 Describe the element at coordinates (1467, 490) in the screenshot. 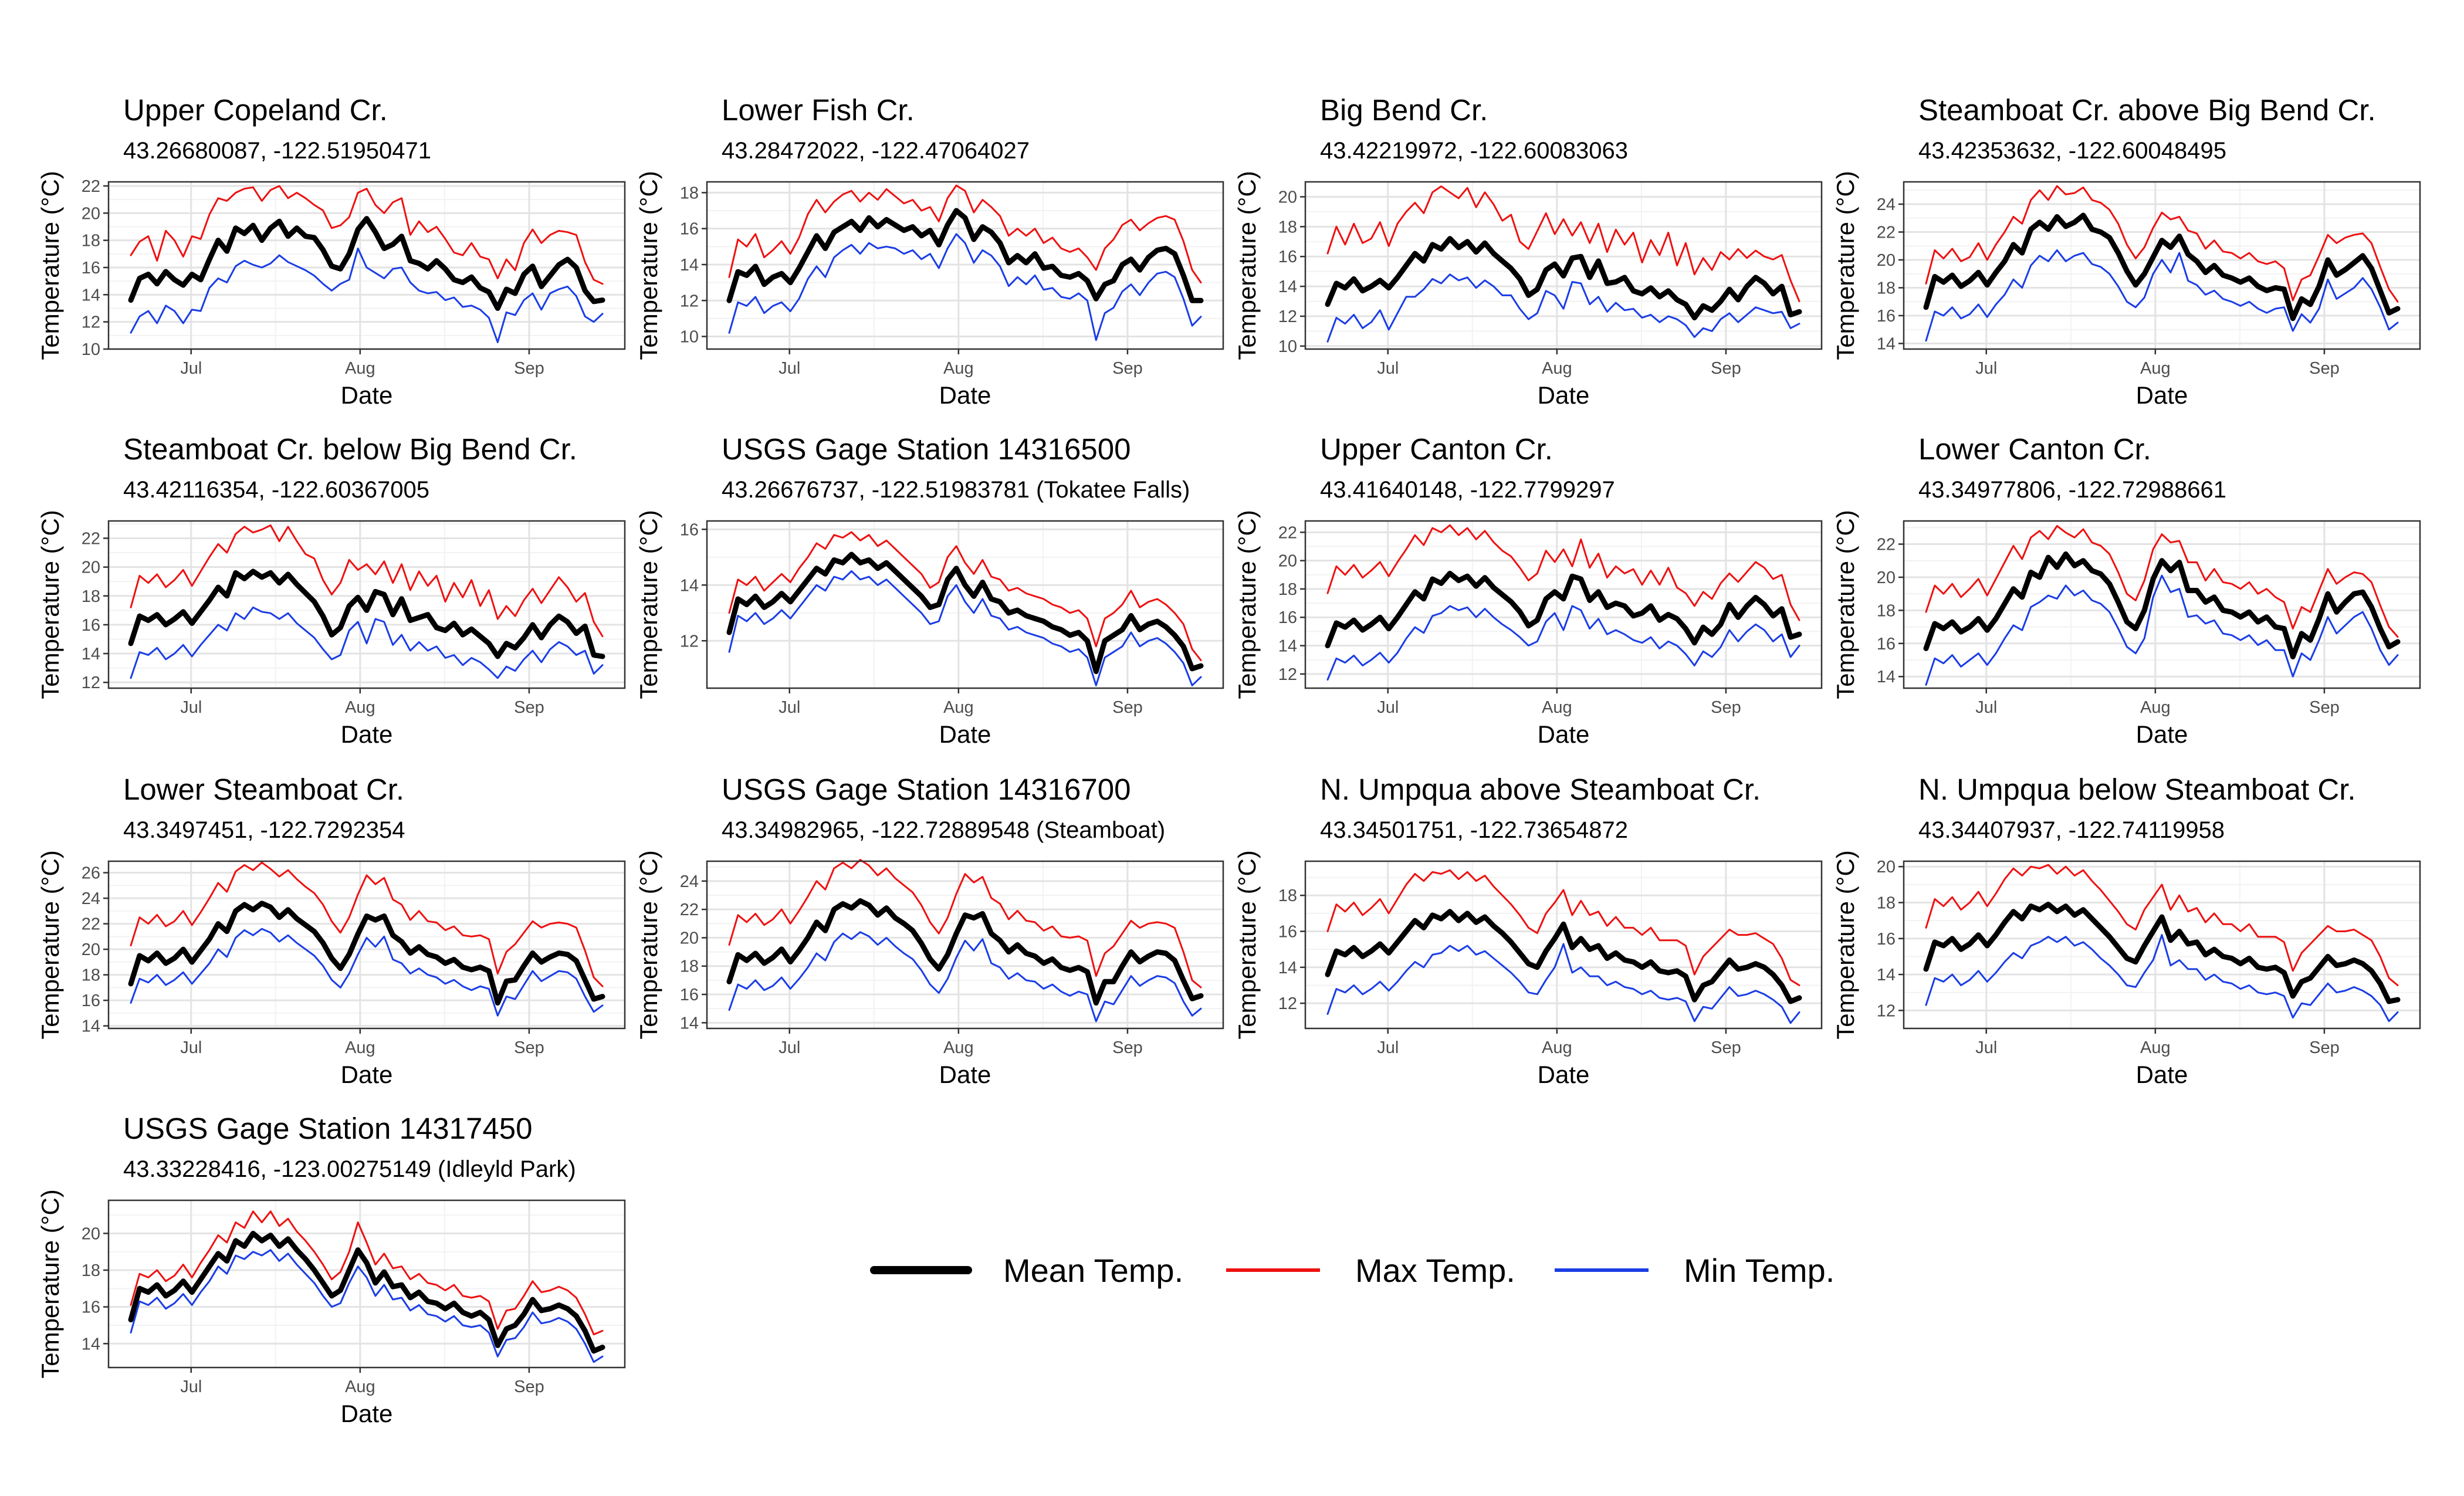

I see `panel-subtitle: 43.41640148, -122.7799297` at that location.